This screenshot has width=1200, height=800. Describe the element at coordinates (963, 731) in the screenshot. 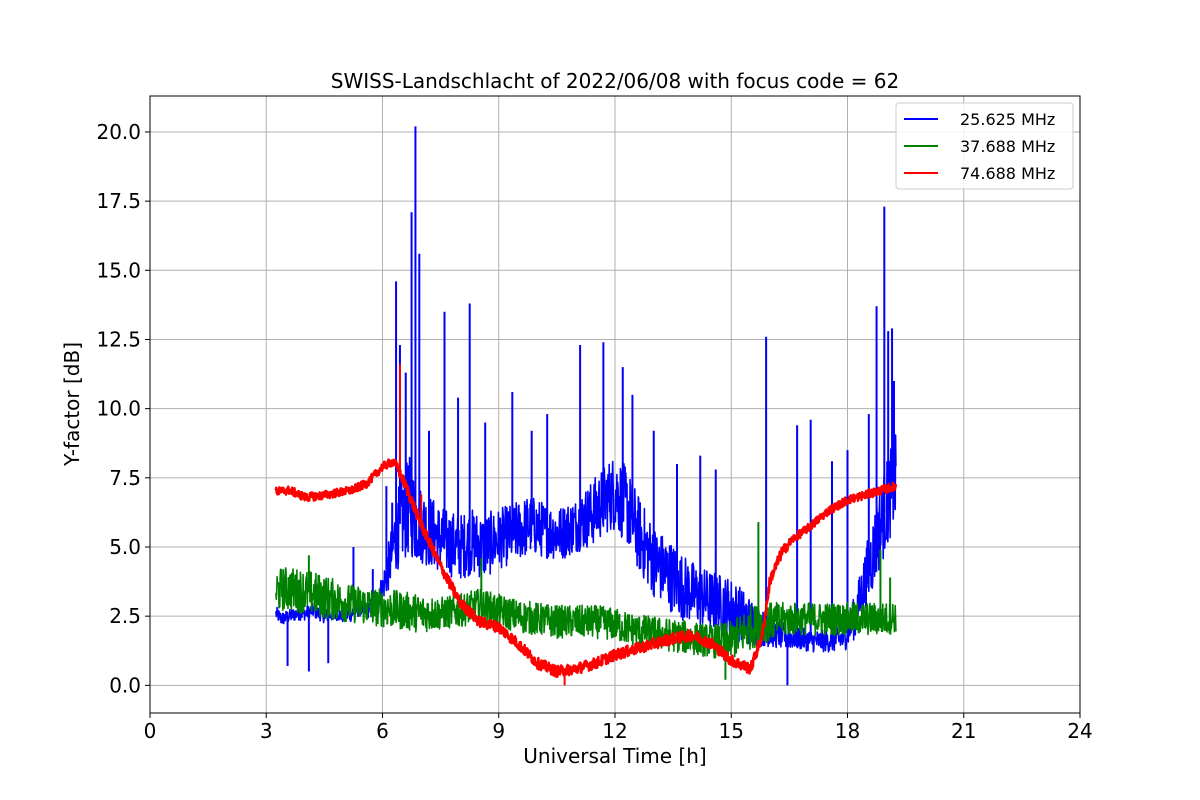

I see `x-tick-label: 21` at that location.